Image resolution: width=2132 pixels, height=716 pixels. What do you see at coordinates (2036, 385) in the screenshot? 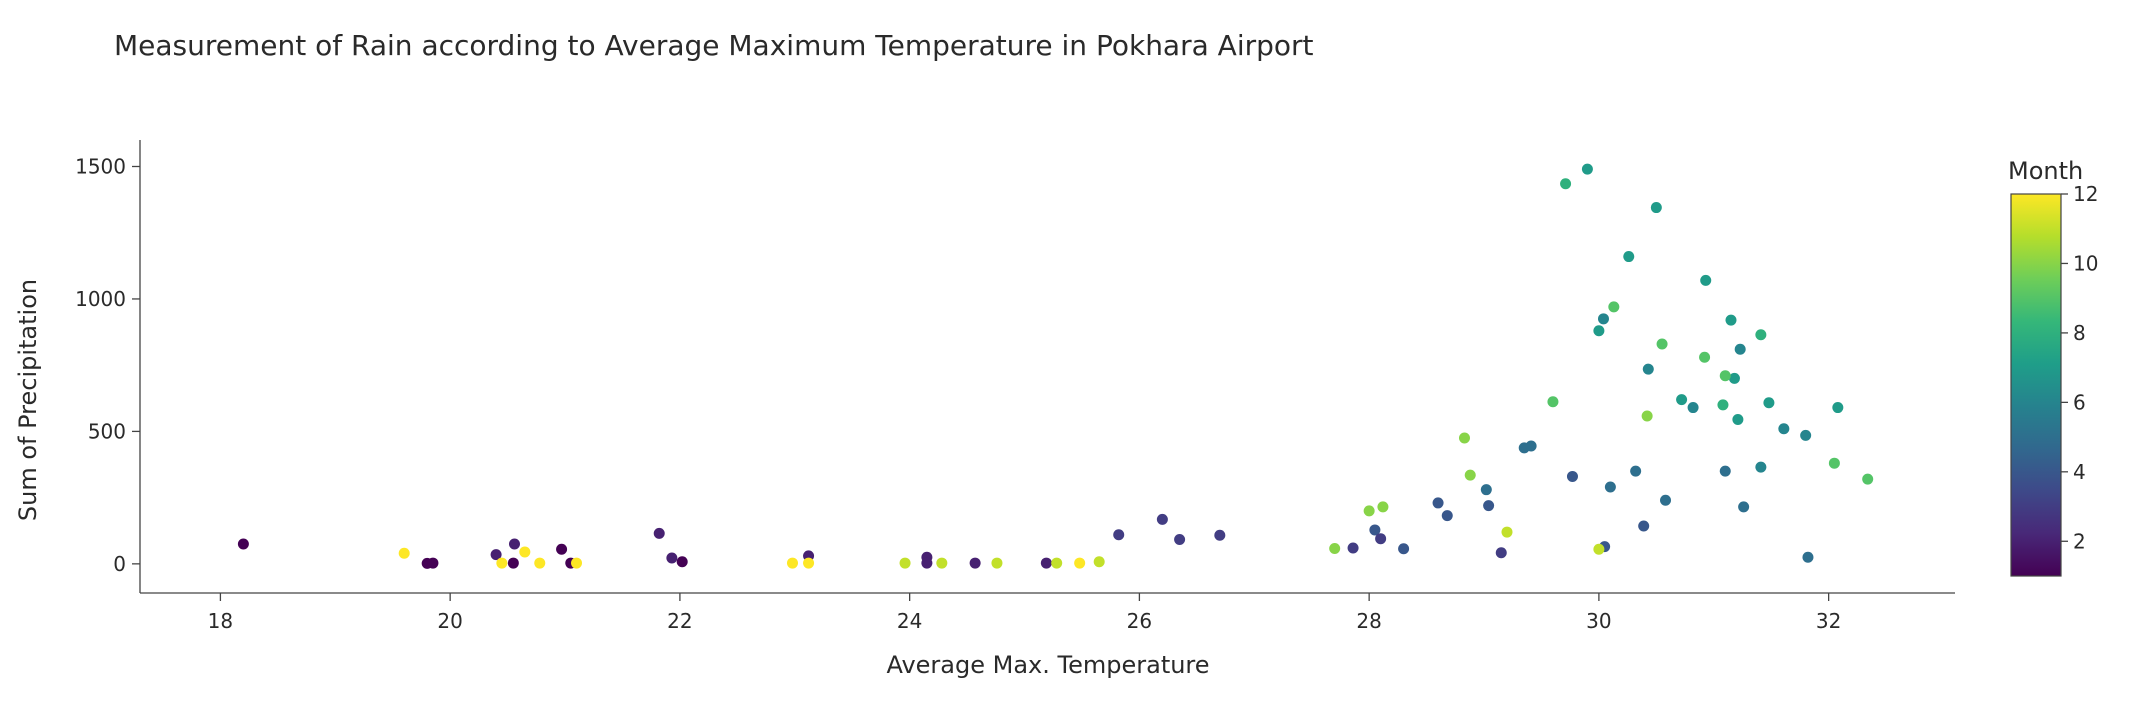
I see `colorbar-gradient` at bounding box center [2036, 385].